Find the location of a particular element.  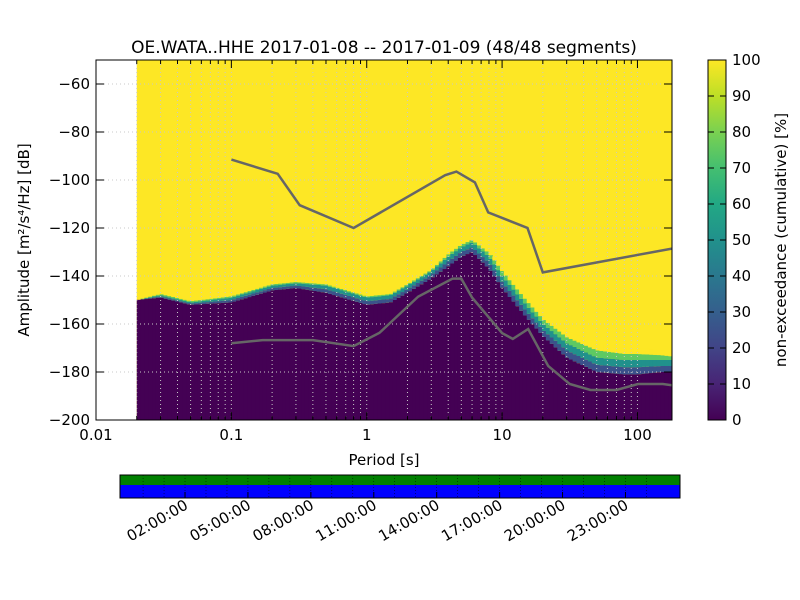

timeline-tick-label: 11:00:00 is located at coordinates (345, 520).